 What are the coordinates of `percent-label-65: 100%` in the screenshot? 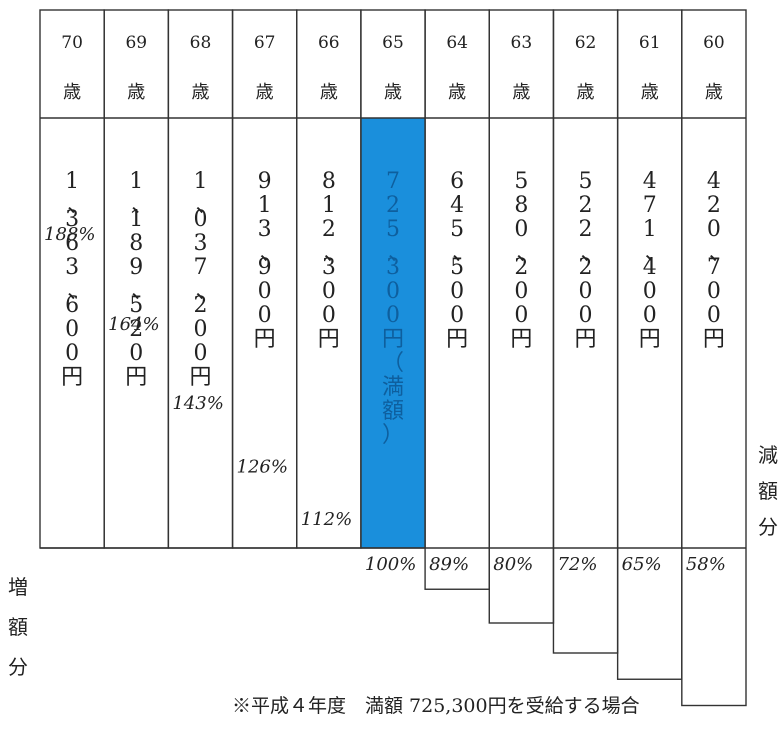 It's located at (390, 564).